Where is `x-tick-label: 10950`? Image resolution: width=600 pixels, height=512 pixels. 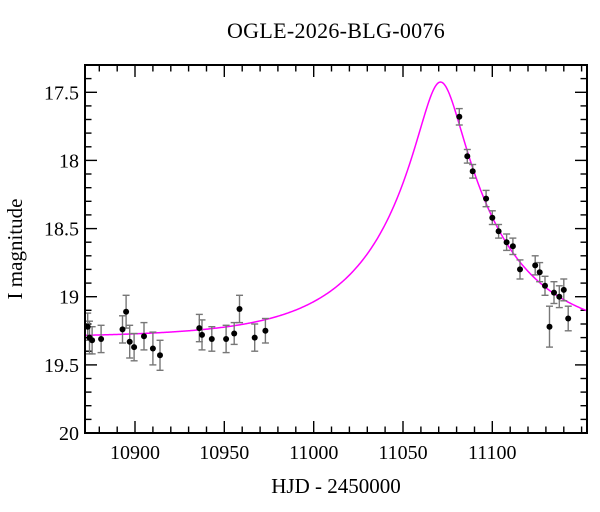 x-tick-label: 10950 is located at coordinates (224, 453).